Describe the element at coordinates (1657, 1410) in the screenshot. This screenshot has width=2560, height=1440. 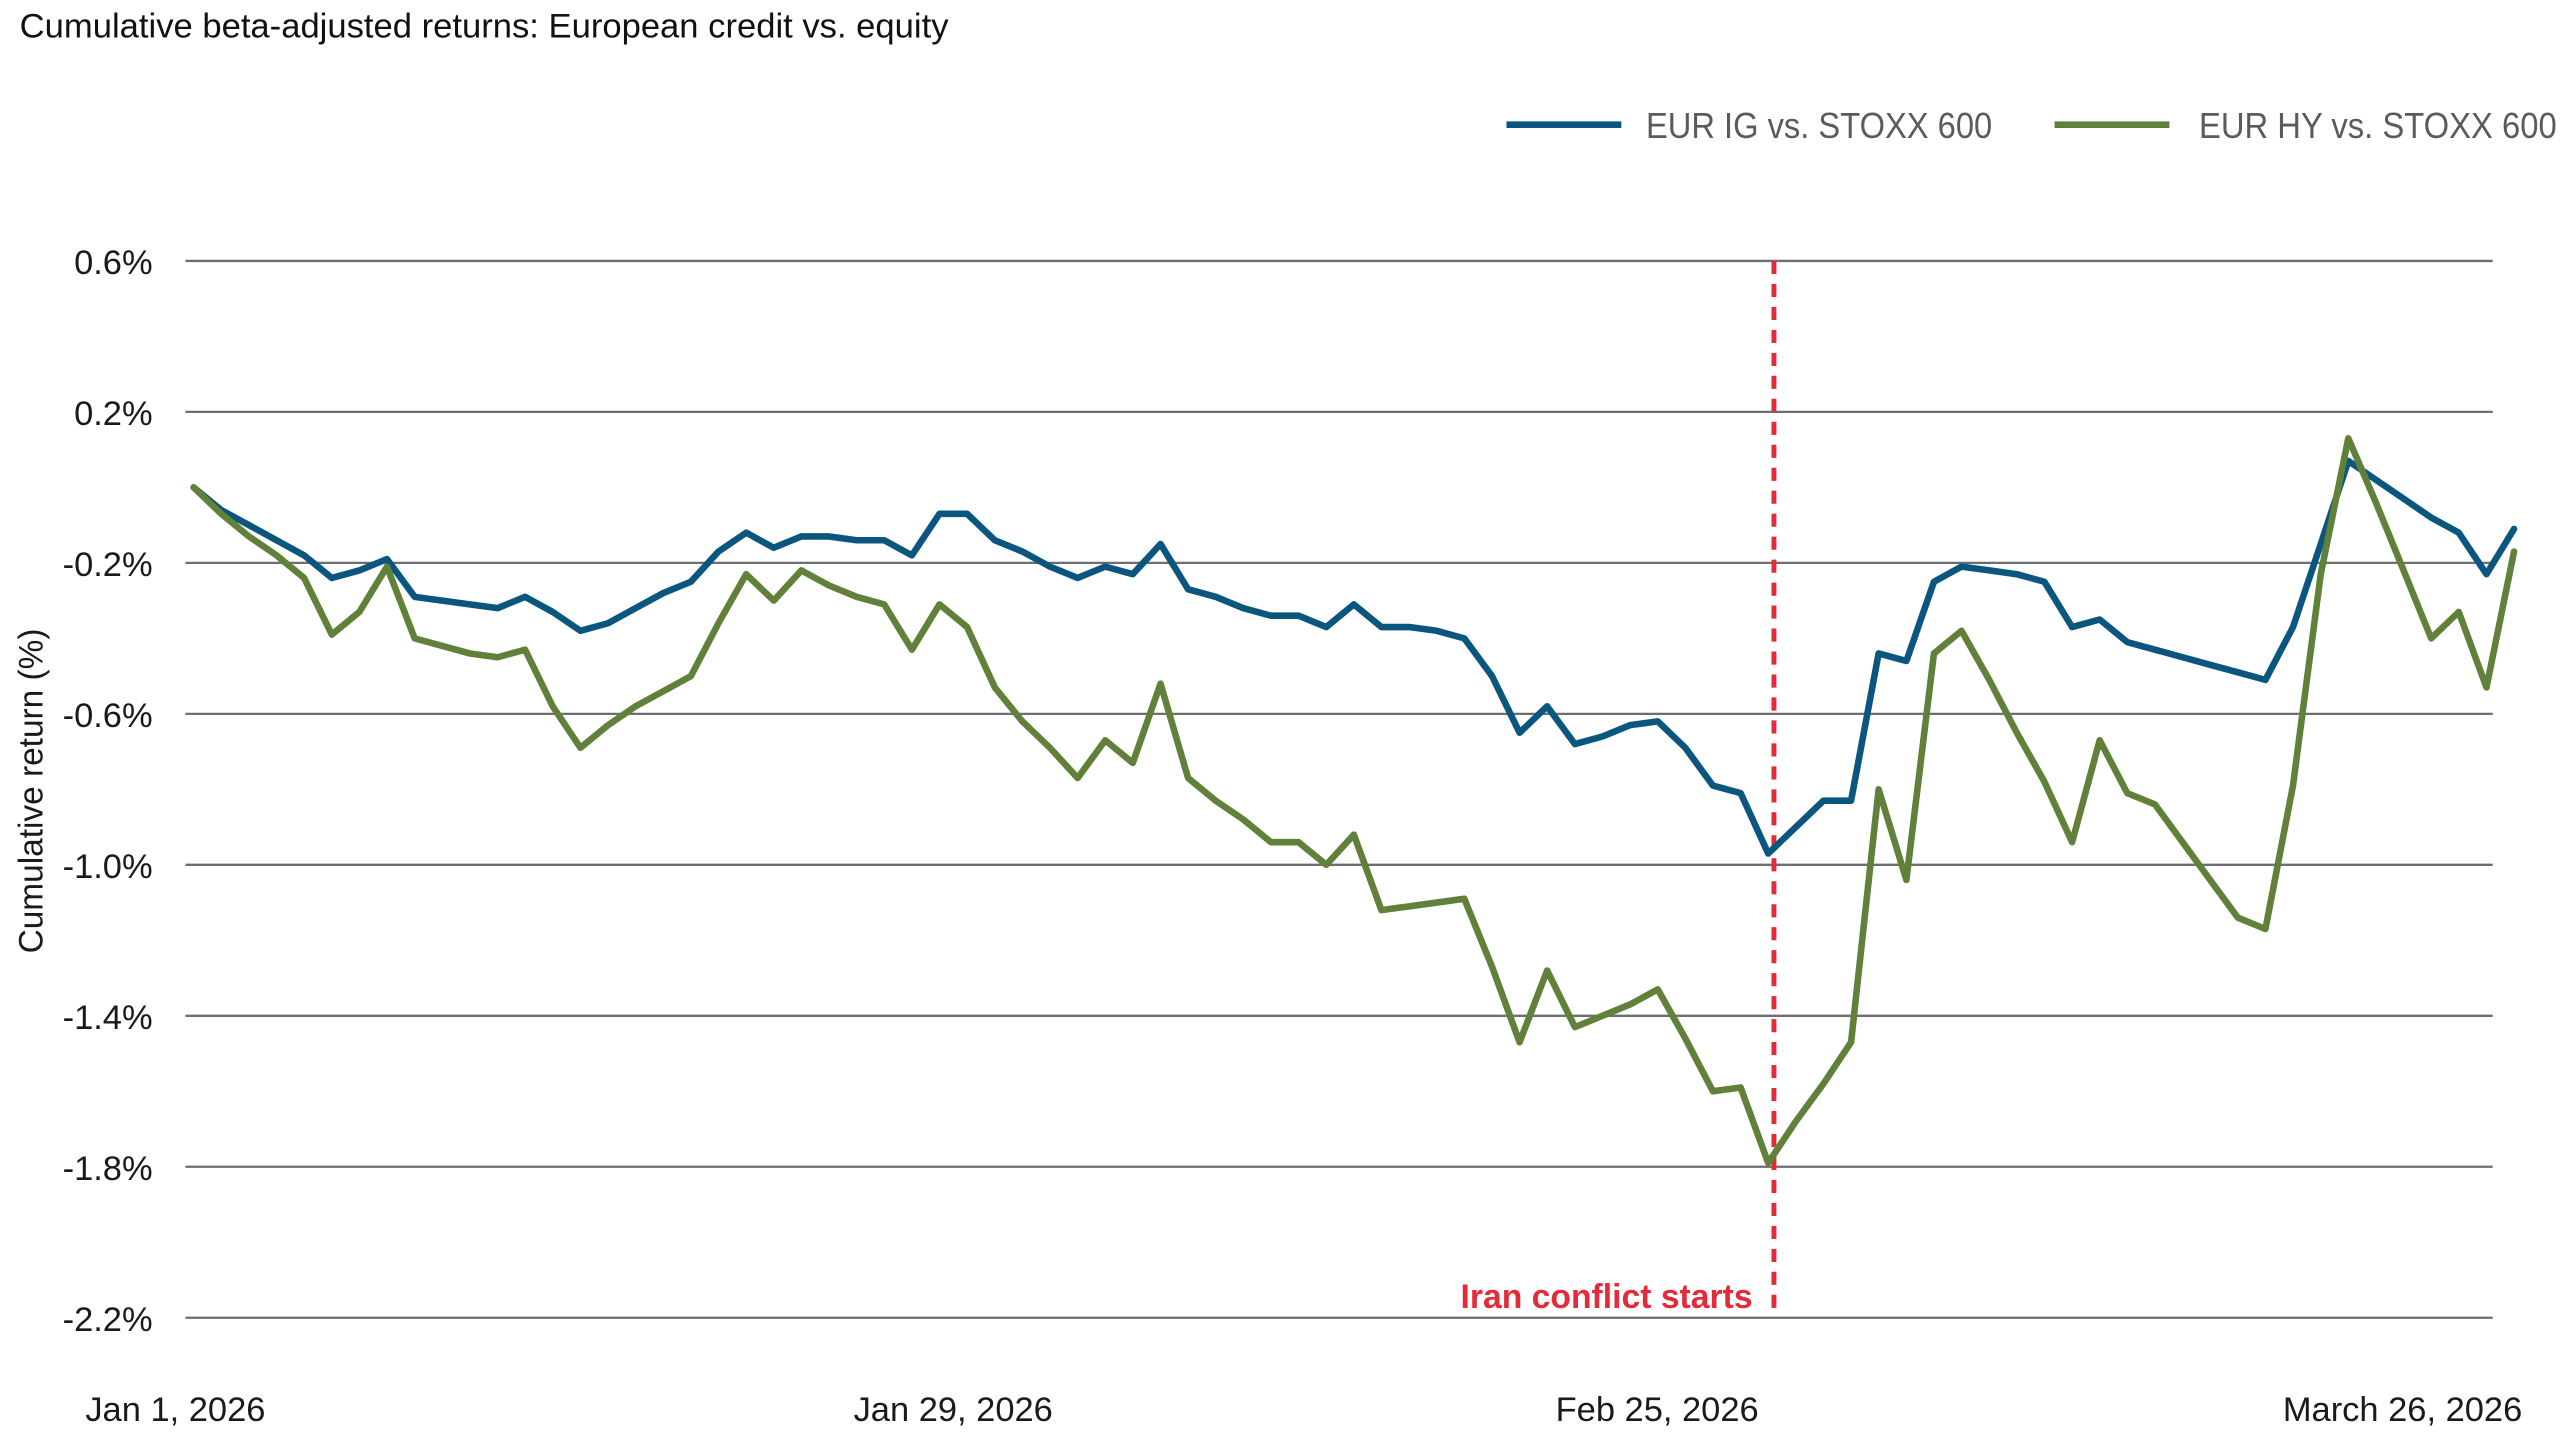
I see `x-tick-label: Feb 25, 2026` at that location.